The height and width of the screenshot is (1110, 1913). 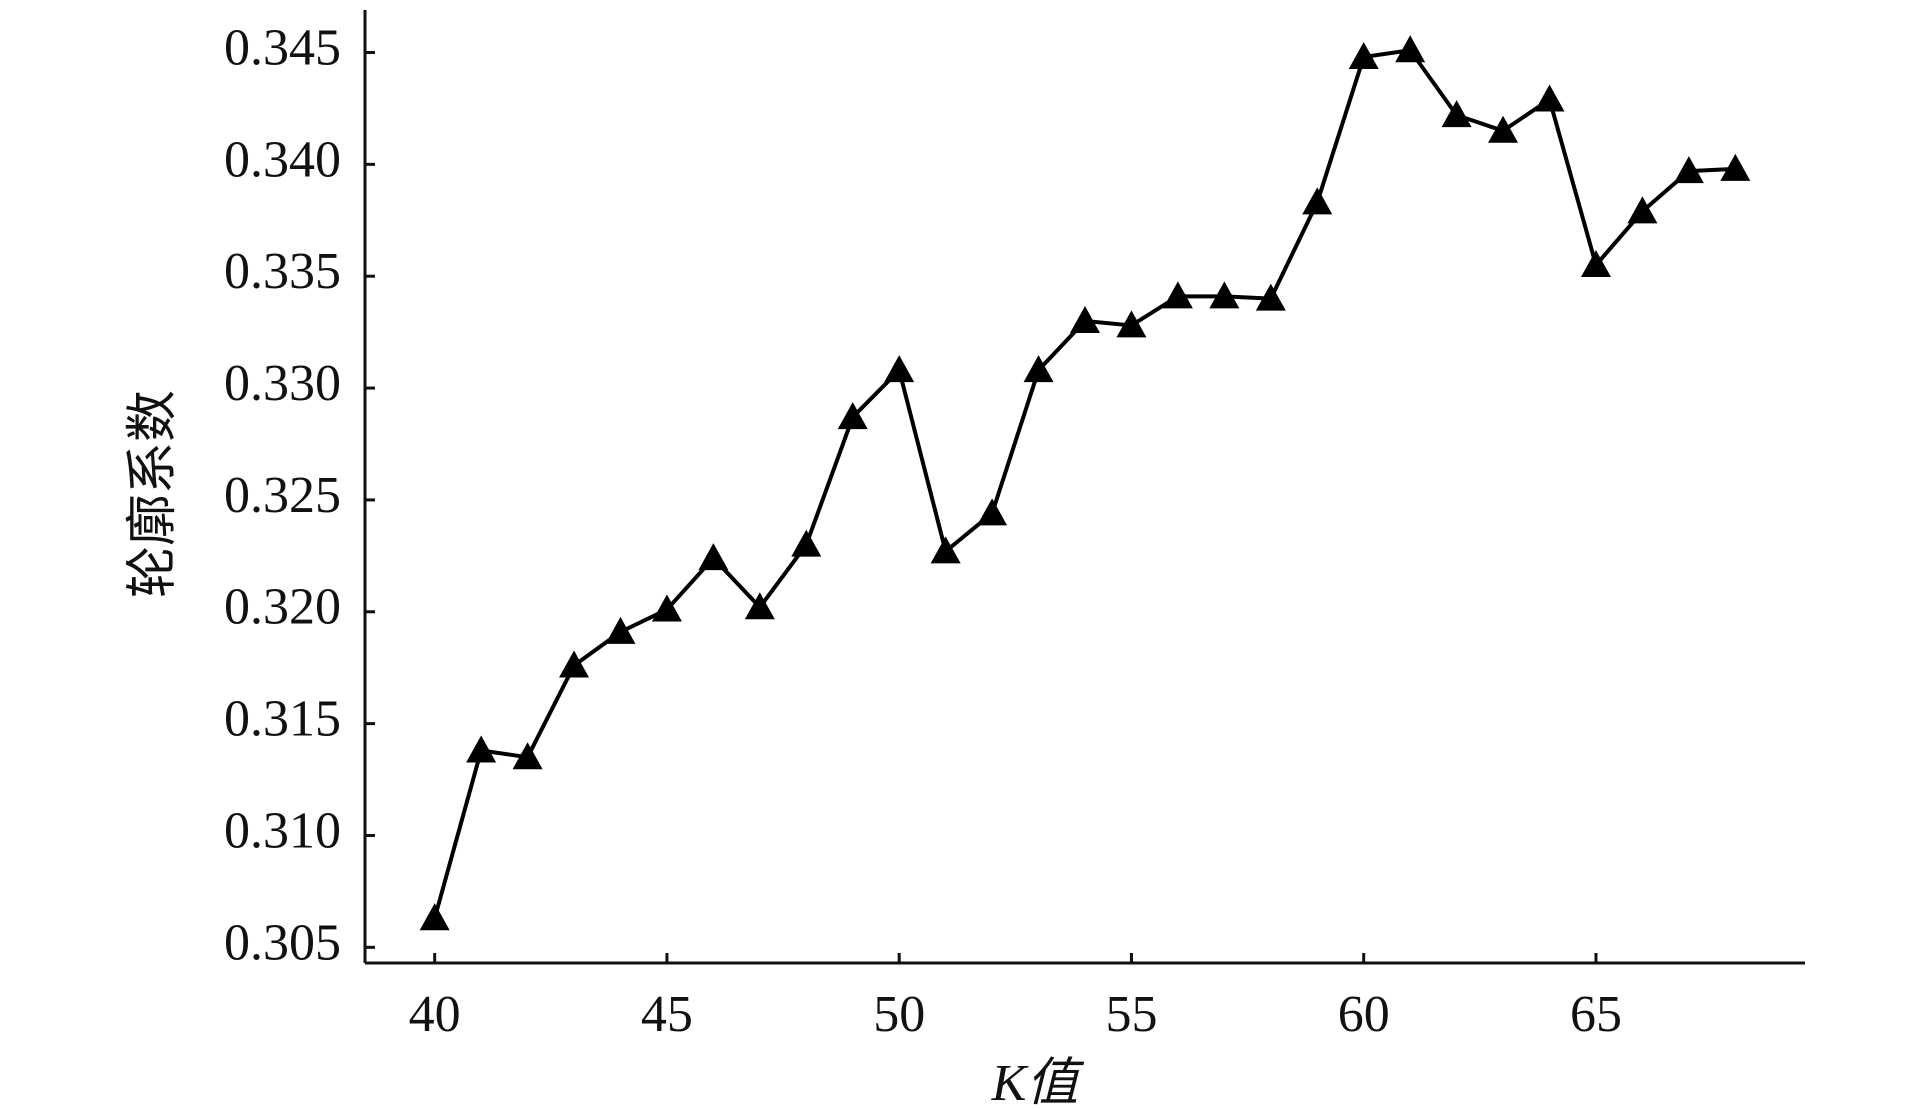 What do you see at coordinates (153, 494) in the screenshot?
I see `y-axis-title: 轮廓系数` at bounding box center [153, 494].